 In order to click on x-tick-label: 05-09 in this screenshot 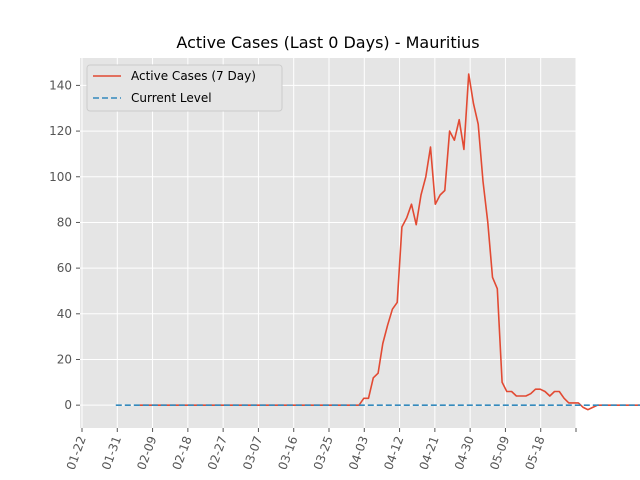, I will do `click(499, 453)`.